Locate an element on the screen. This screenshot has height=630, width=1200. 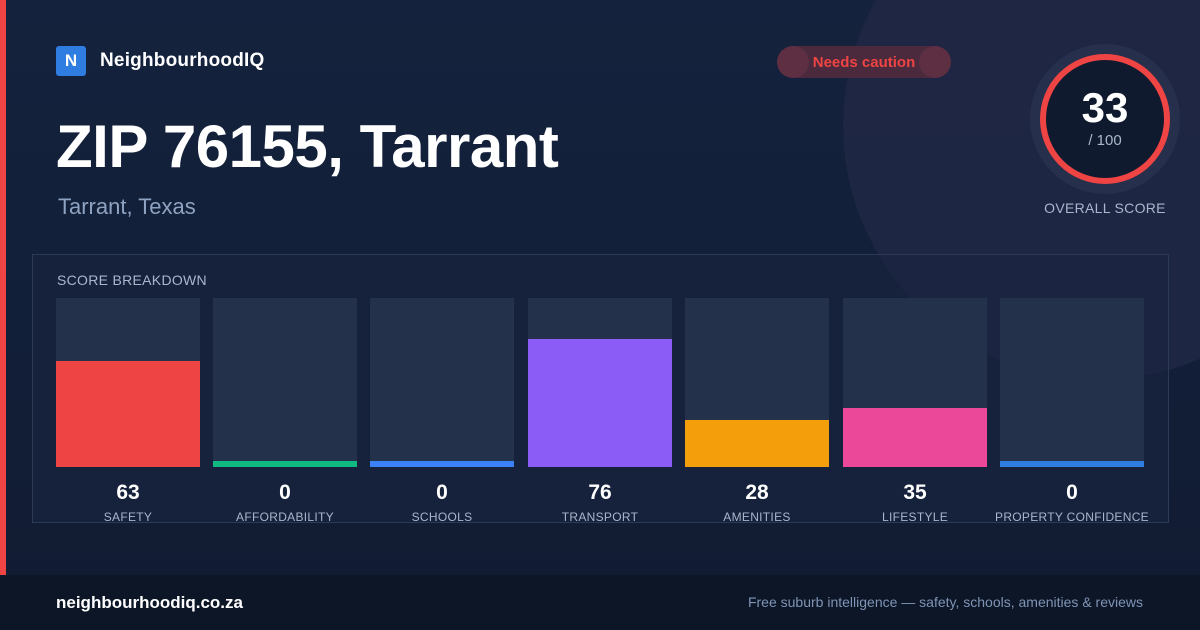
bar-value-property-confidence: 0 is located at coordinates (1072, 492).